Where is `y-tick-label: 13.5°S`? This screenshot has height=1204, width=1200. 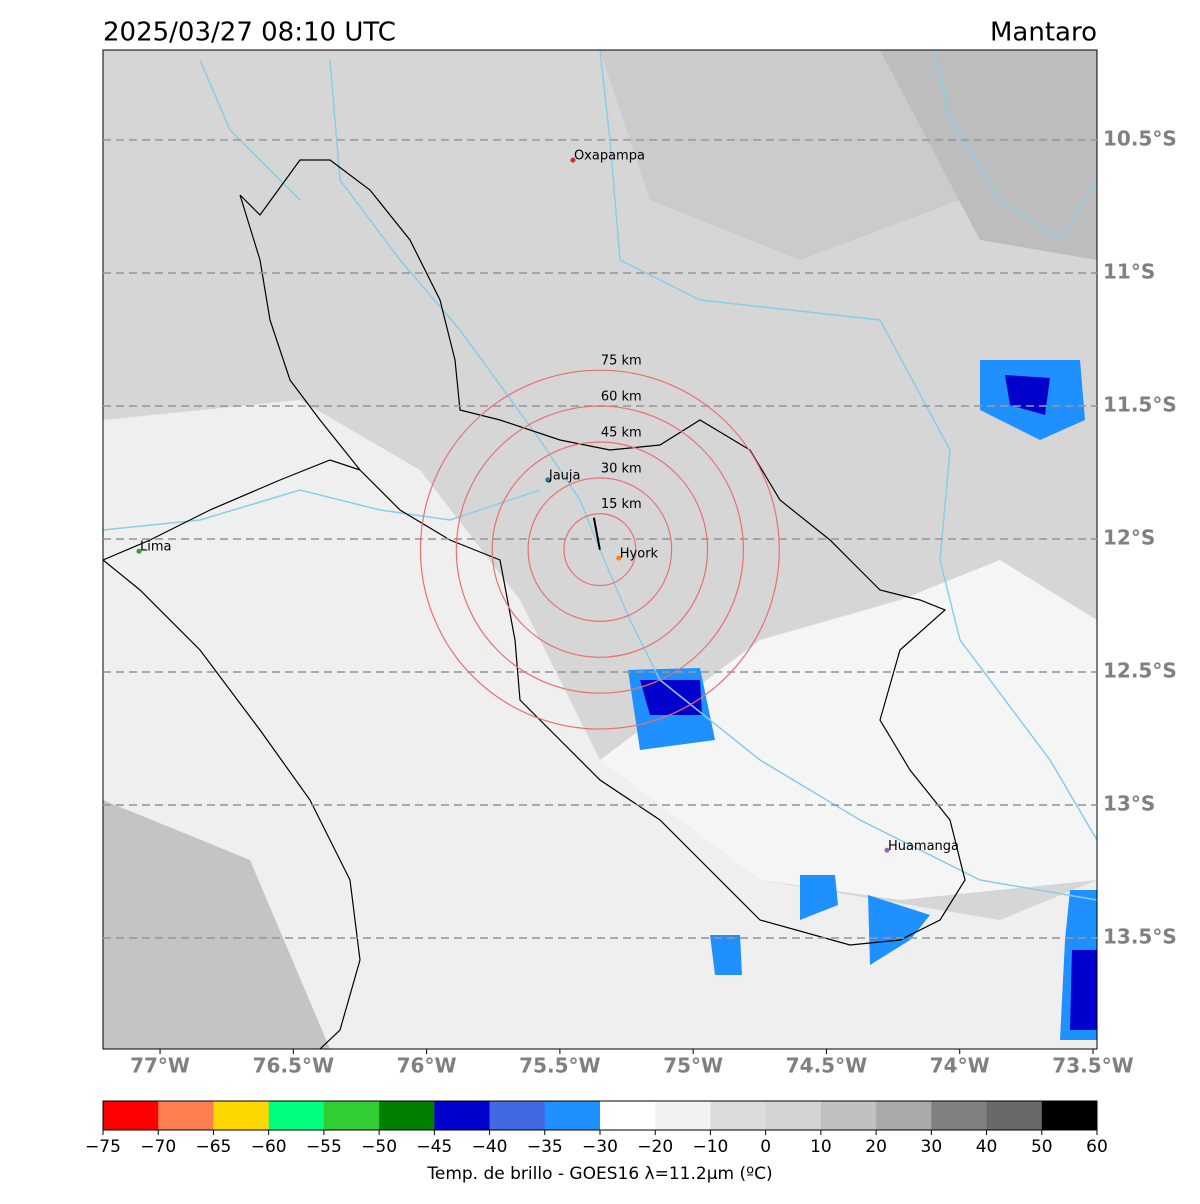
y-tick-label: 13.5°S is located at coordinates (1140, 937).